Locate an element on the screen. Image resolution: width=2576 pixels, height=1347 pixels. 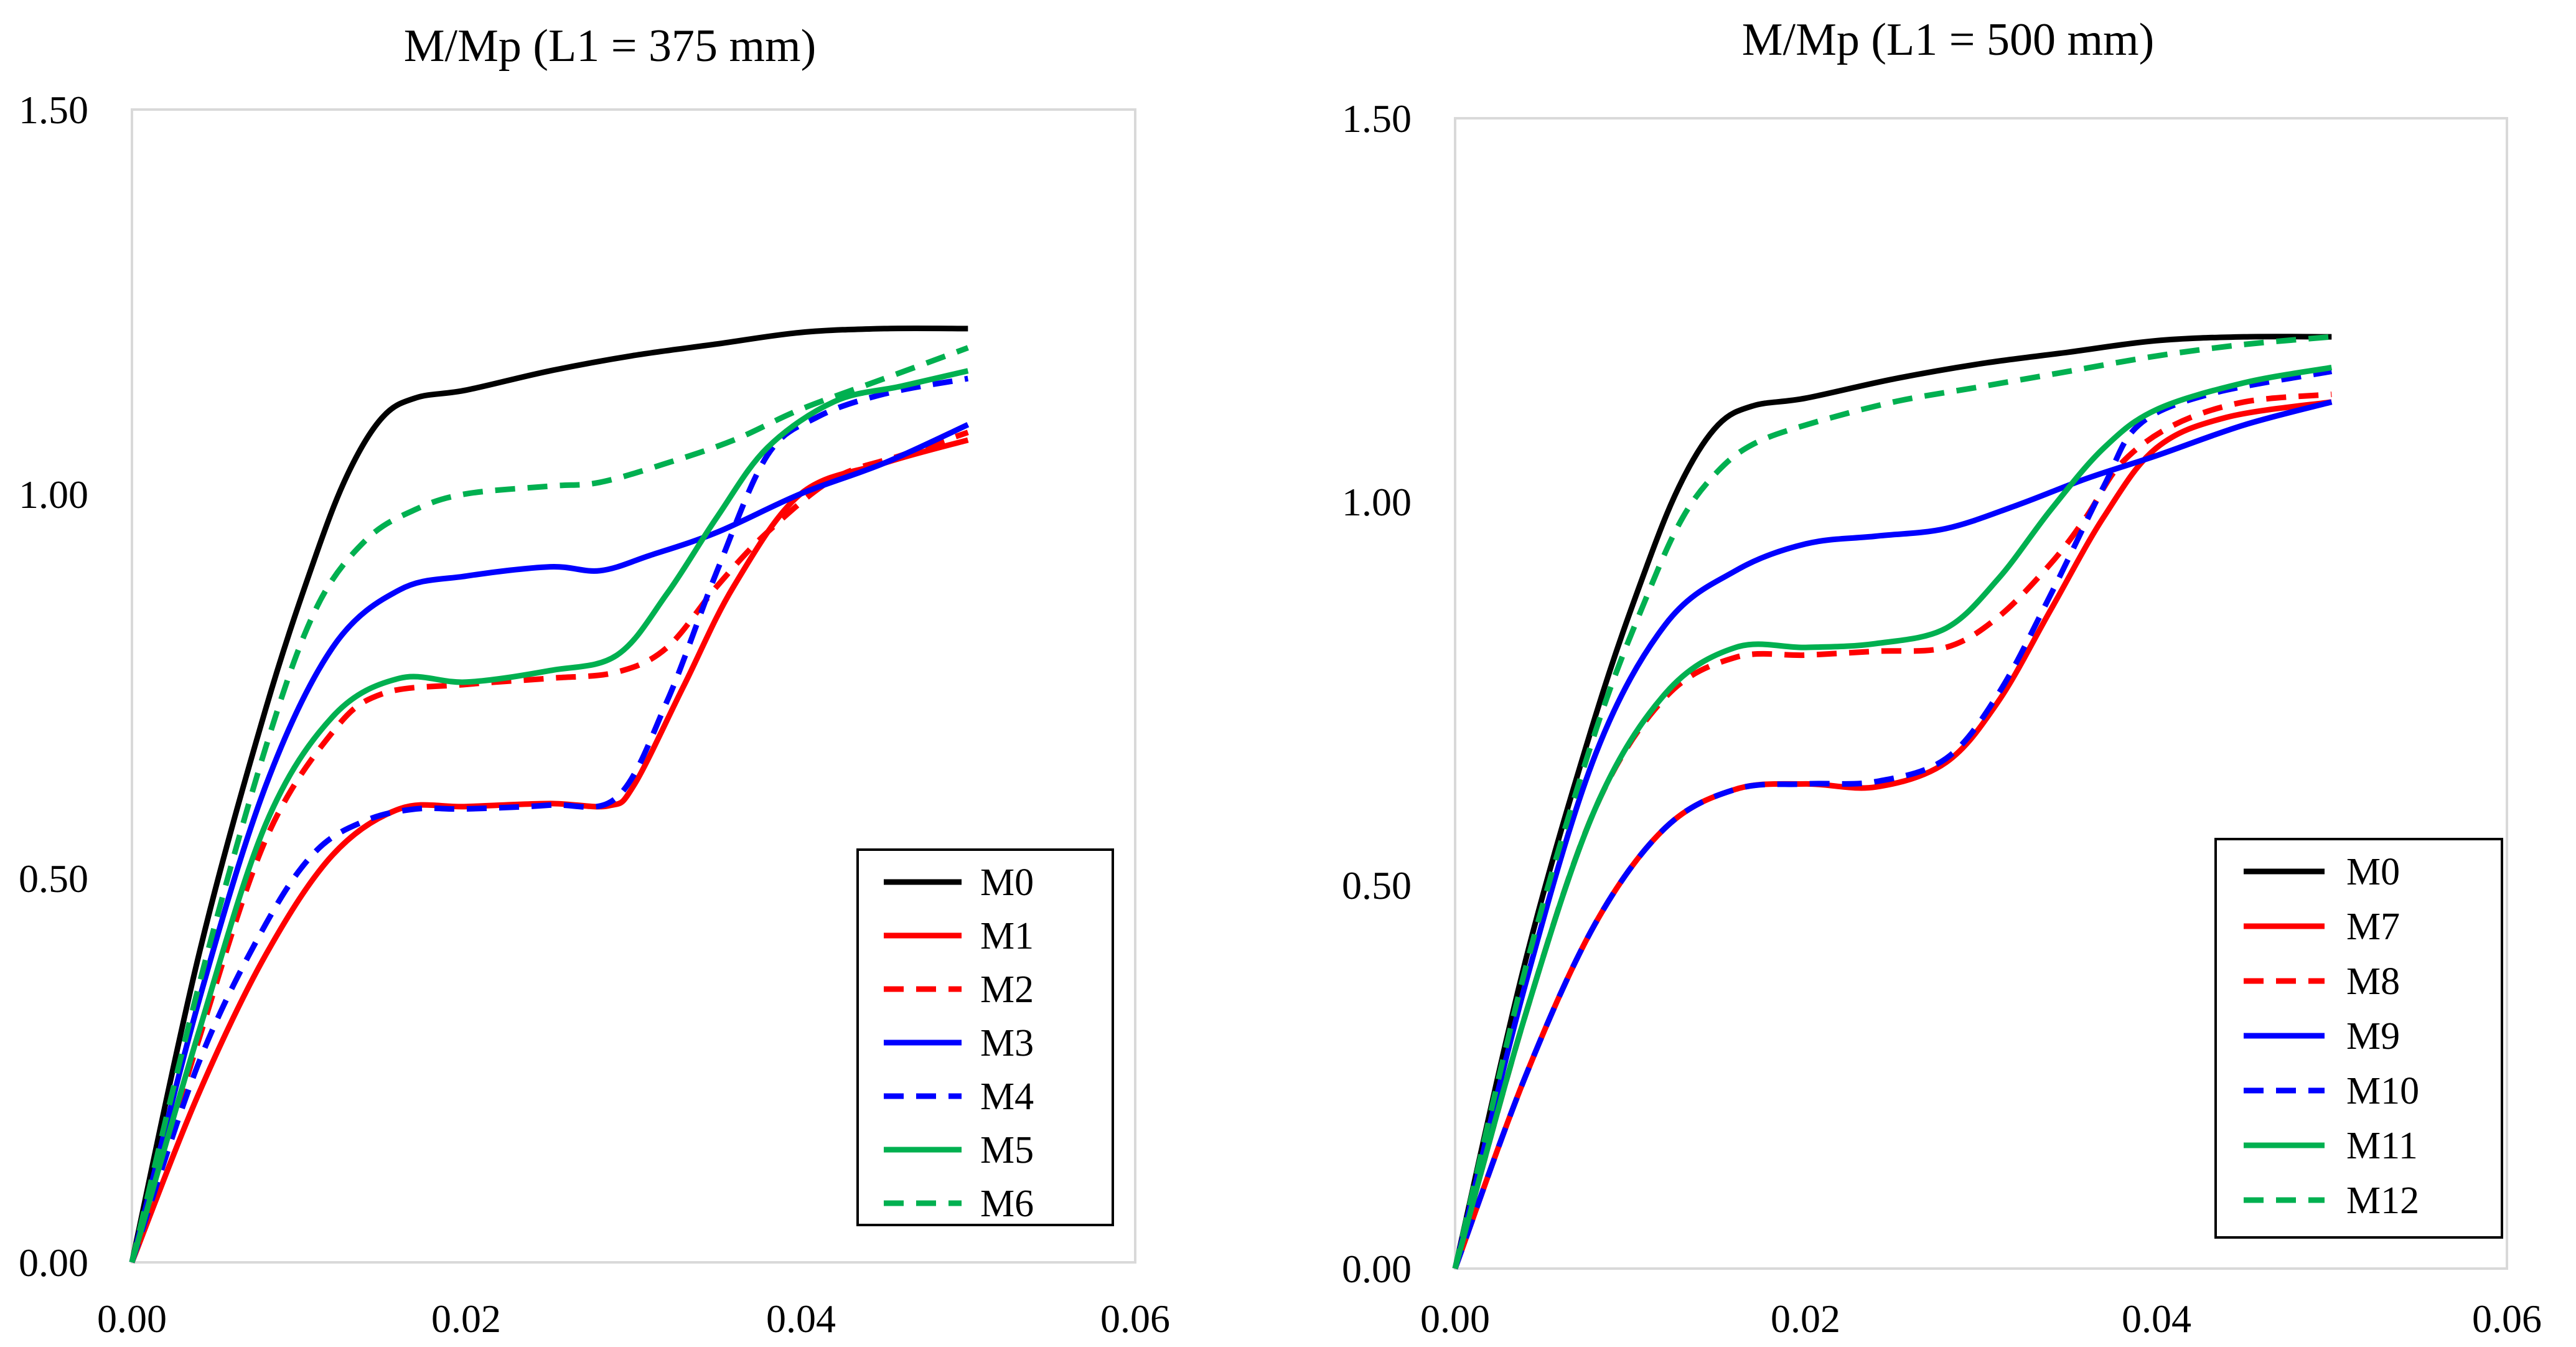
legend-label: M5 is located at coordinates (1007, 1150).